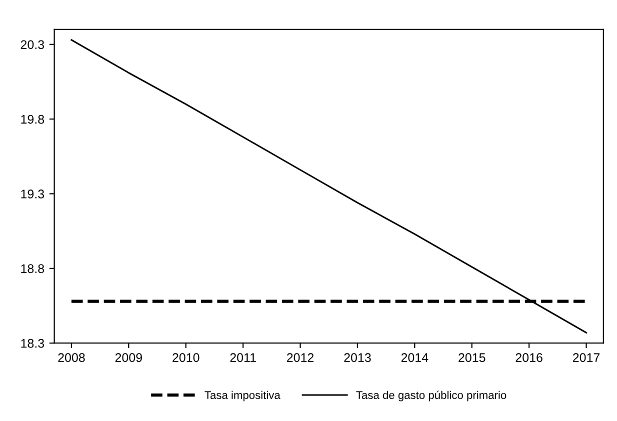 Image resolution: width=617 pixels, height=421 pixels. Describe the element at coordinates (431, 396) in the screenshot. I see `legend-label: Tasa de gasto público primario` at that location.